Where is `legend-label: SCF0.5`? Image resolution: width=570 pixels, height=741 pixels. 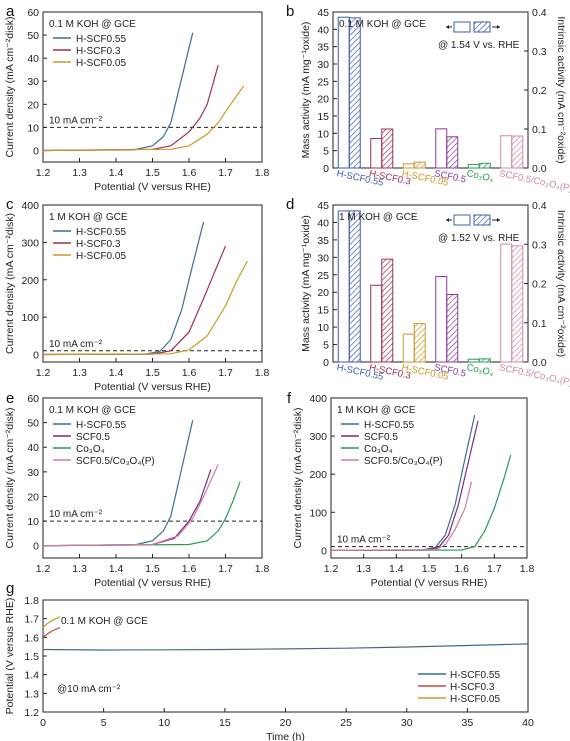 legend-label: SCF0.5 is located at coordinates (381, 437).